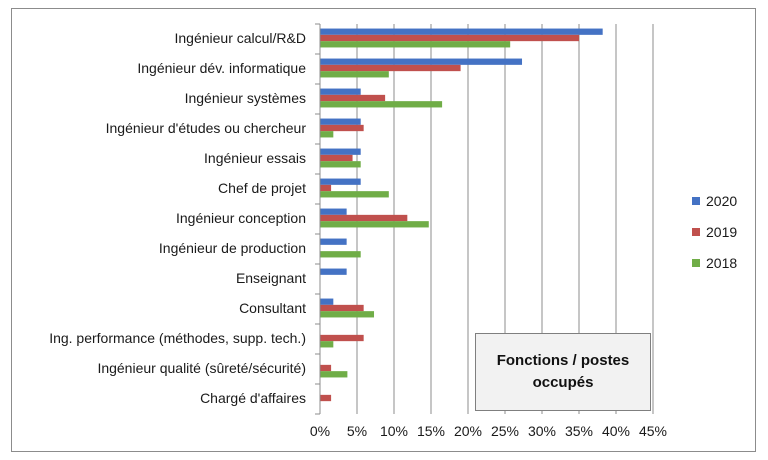  Describe the element at coordinates (721, 263) in the screenshot. I see `legend-label: 2018` at that location.